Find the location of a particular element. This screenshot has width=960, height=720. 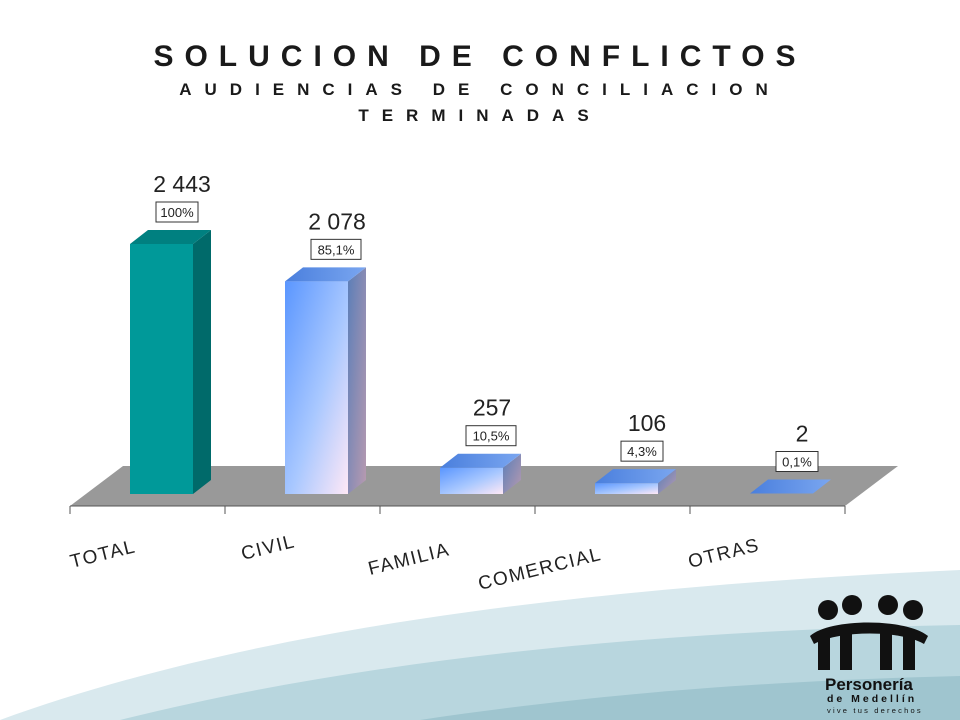

category-label: CIVIL is located at coordinates (268, 548).